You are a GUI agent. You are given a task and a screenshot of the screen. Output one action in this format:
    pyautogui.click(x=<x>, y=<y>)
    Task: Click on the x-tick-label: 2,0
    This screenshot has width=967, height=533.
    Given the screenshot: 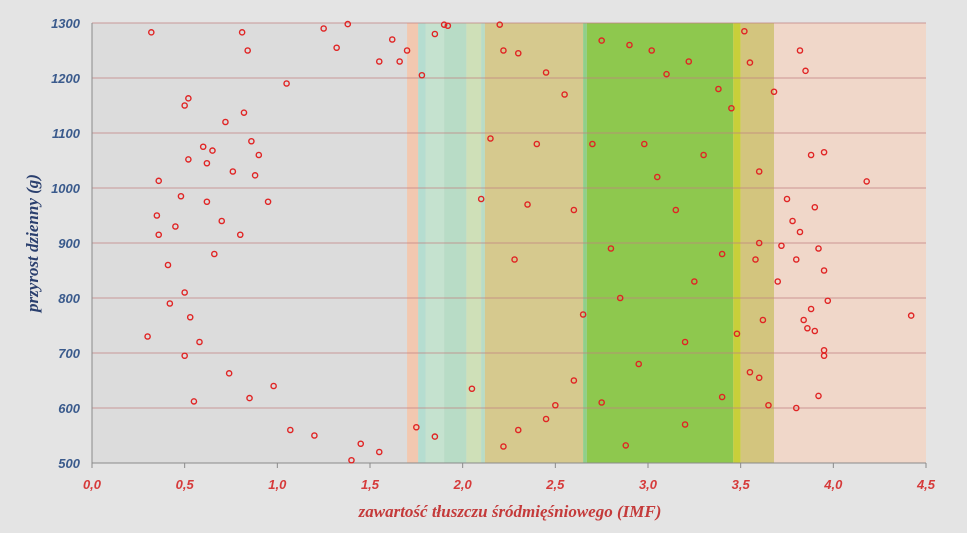 What is the action you would take?
    pyautogui.click(x=463, y=484)
    